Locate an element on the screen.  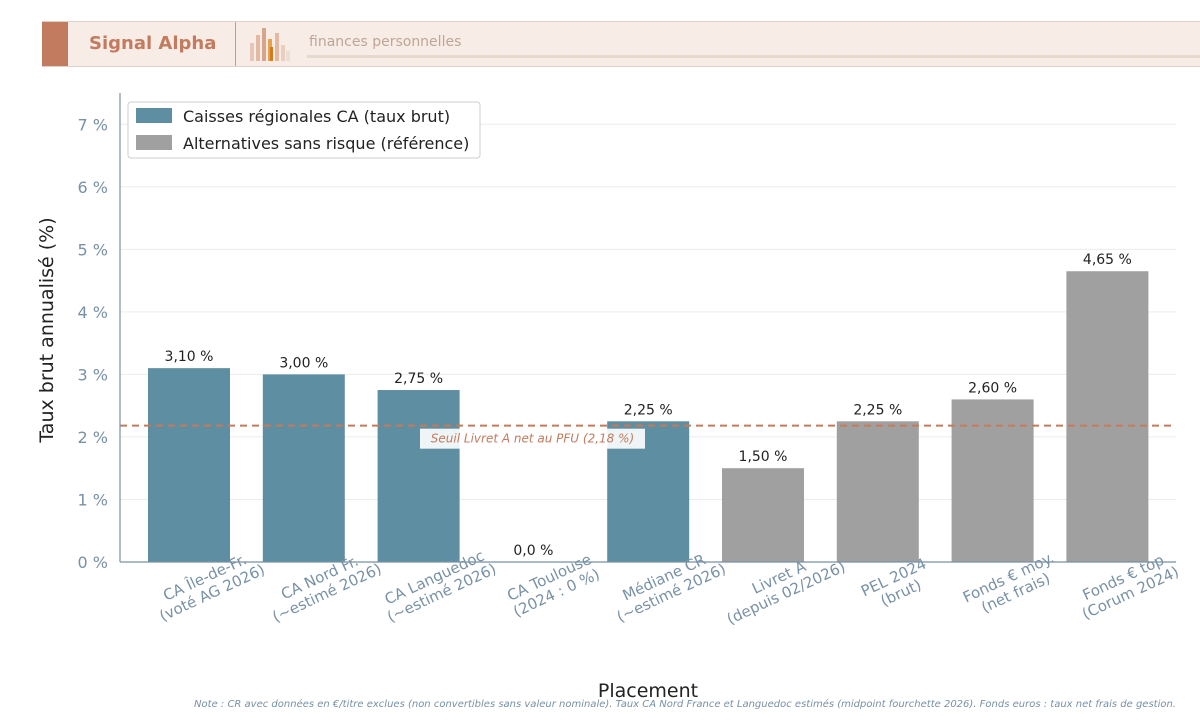
legend-label-alternatives: Alternatives sans risque (référence) is located at coordinates (326, 143).